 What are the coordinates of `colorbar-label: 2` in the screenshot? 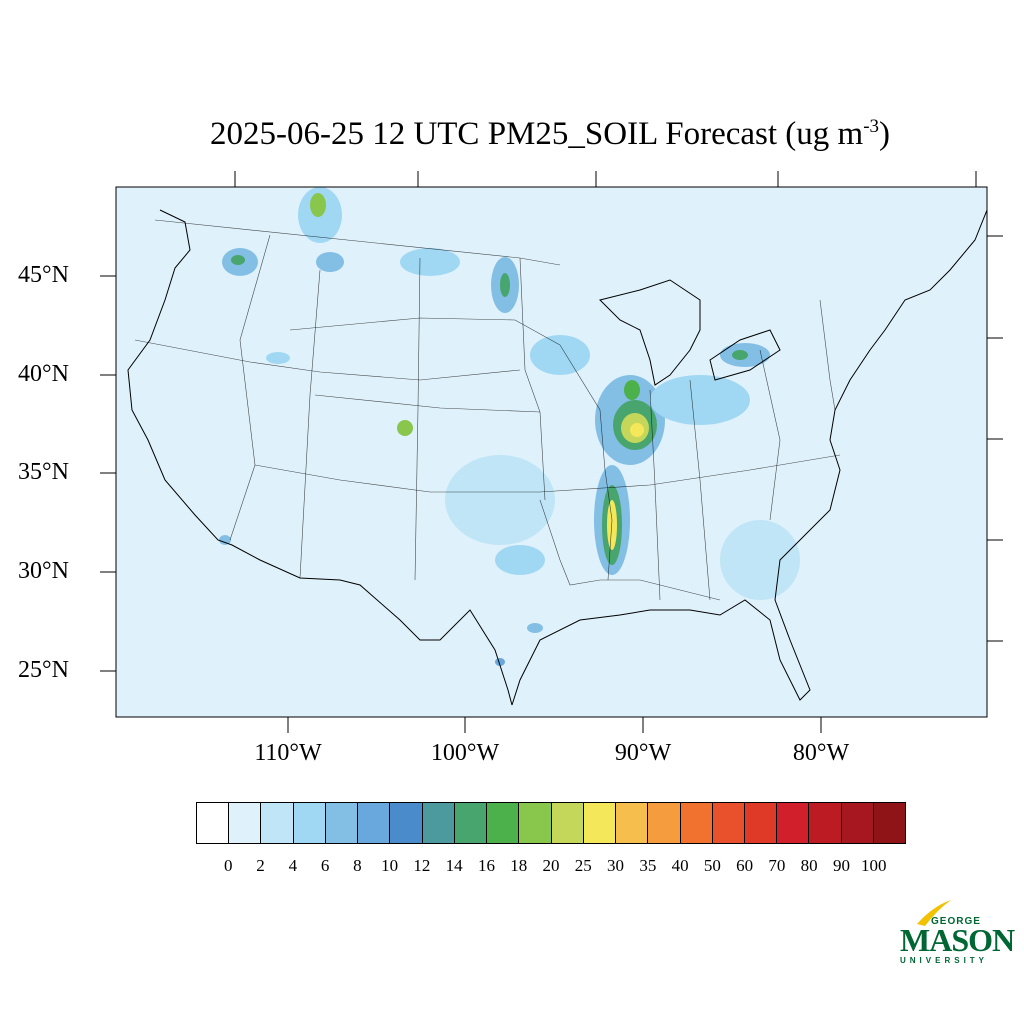 It's located at (260, 865).